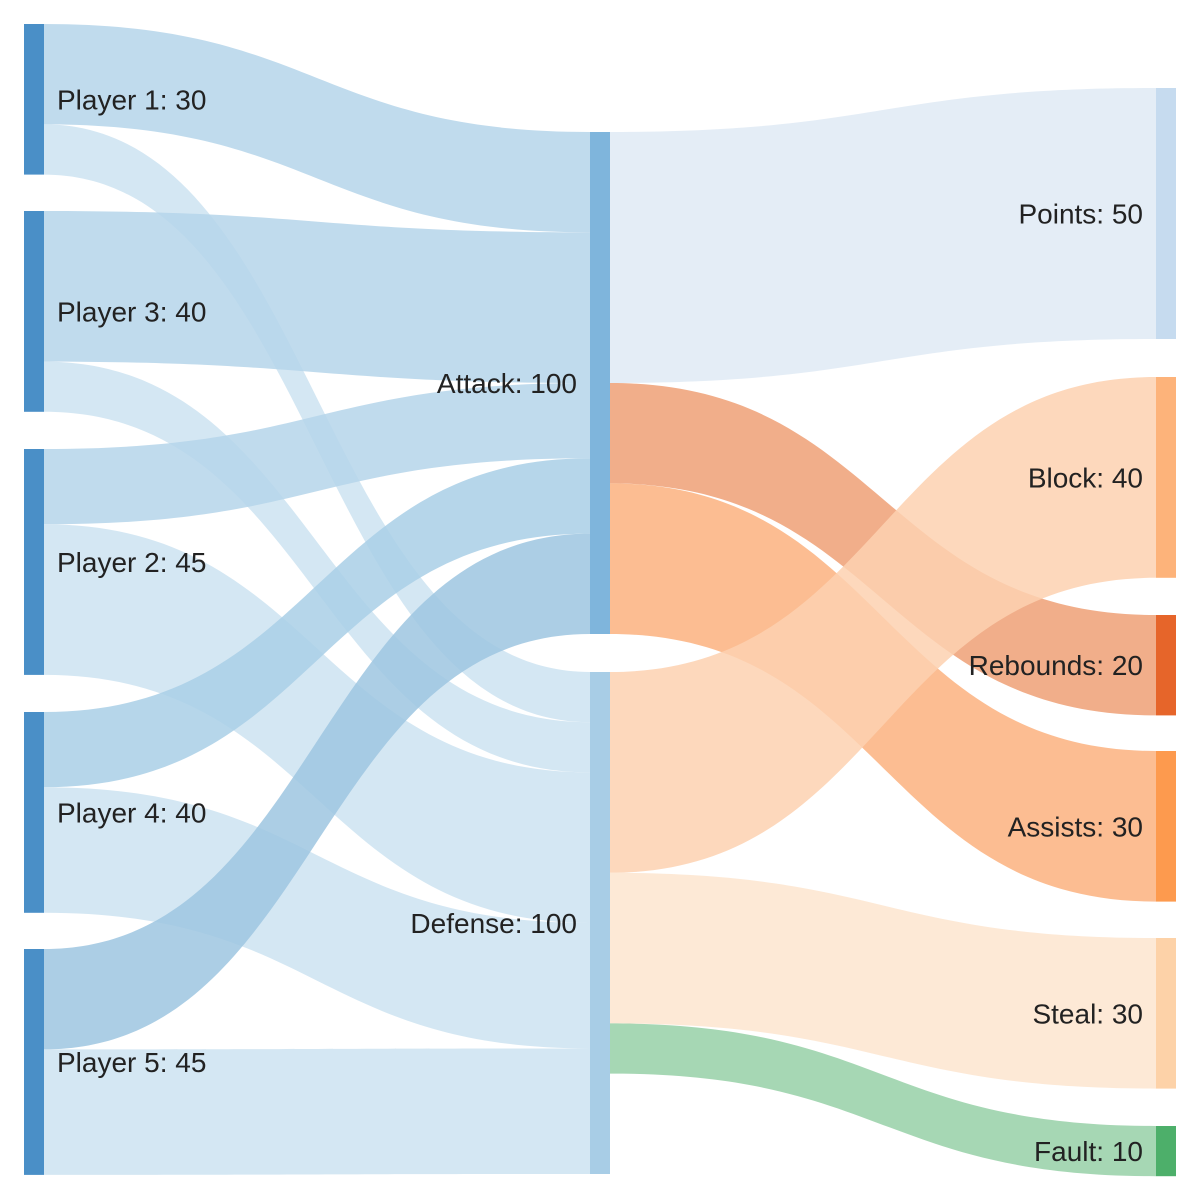  Describe the element at coordinates (1166, 1013) in the screenshot. I see `node-steal` at that location.